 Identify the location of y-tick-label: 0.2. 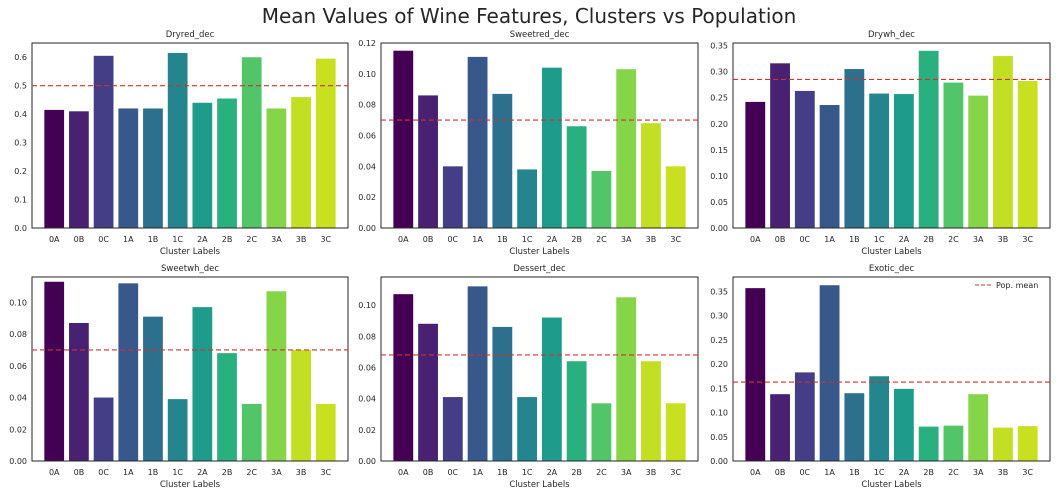
(20, 171).